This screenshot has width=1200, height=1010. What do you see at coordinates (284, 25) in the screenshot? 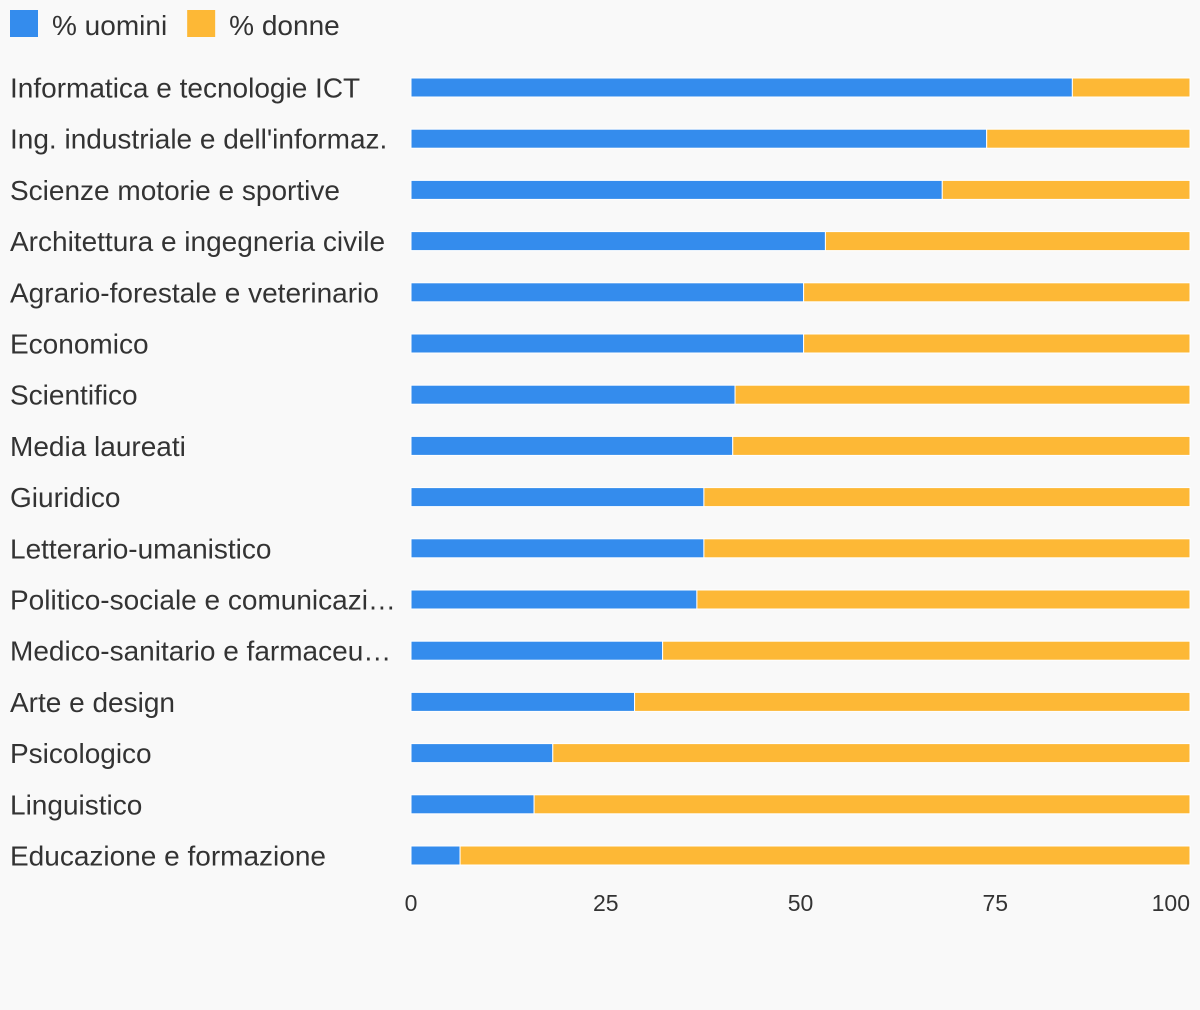
I see `legend-label-1: % donne` at bounding box center [284, 25].